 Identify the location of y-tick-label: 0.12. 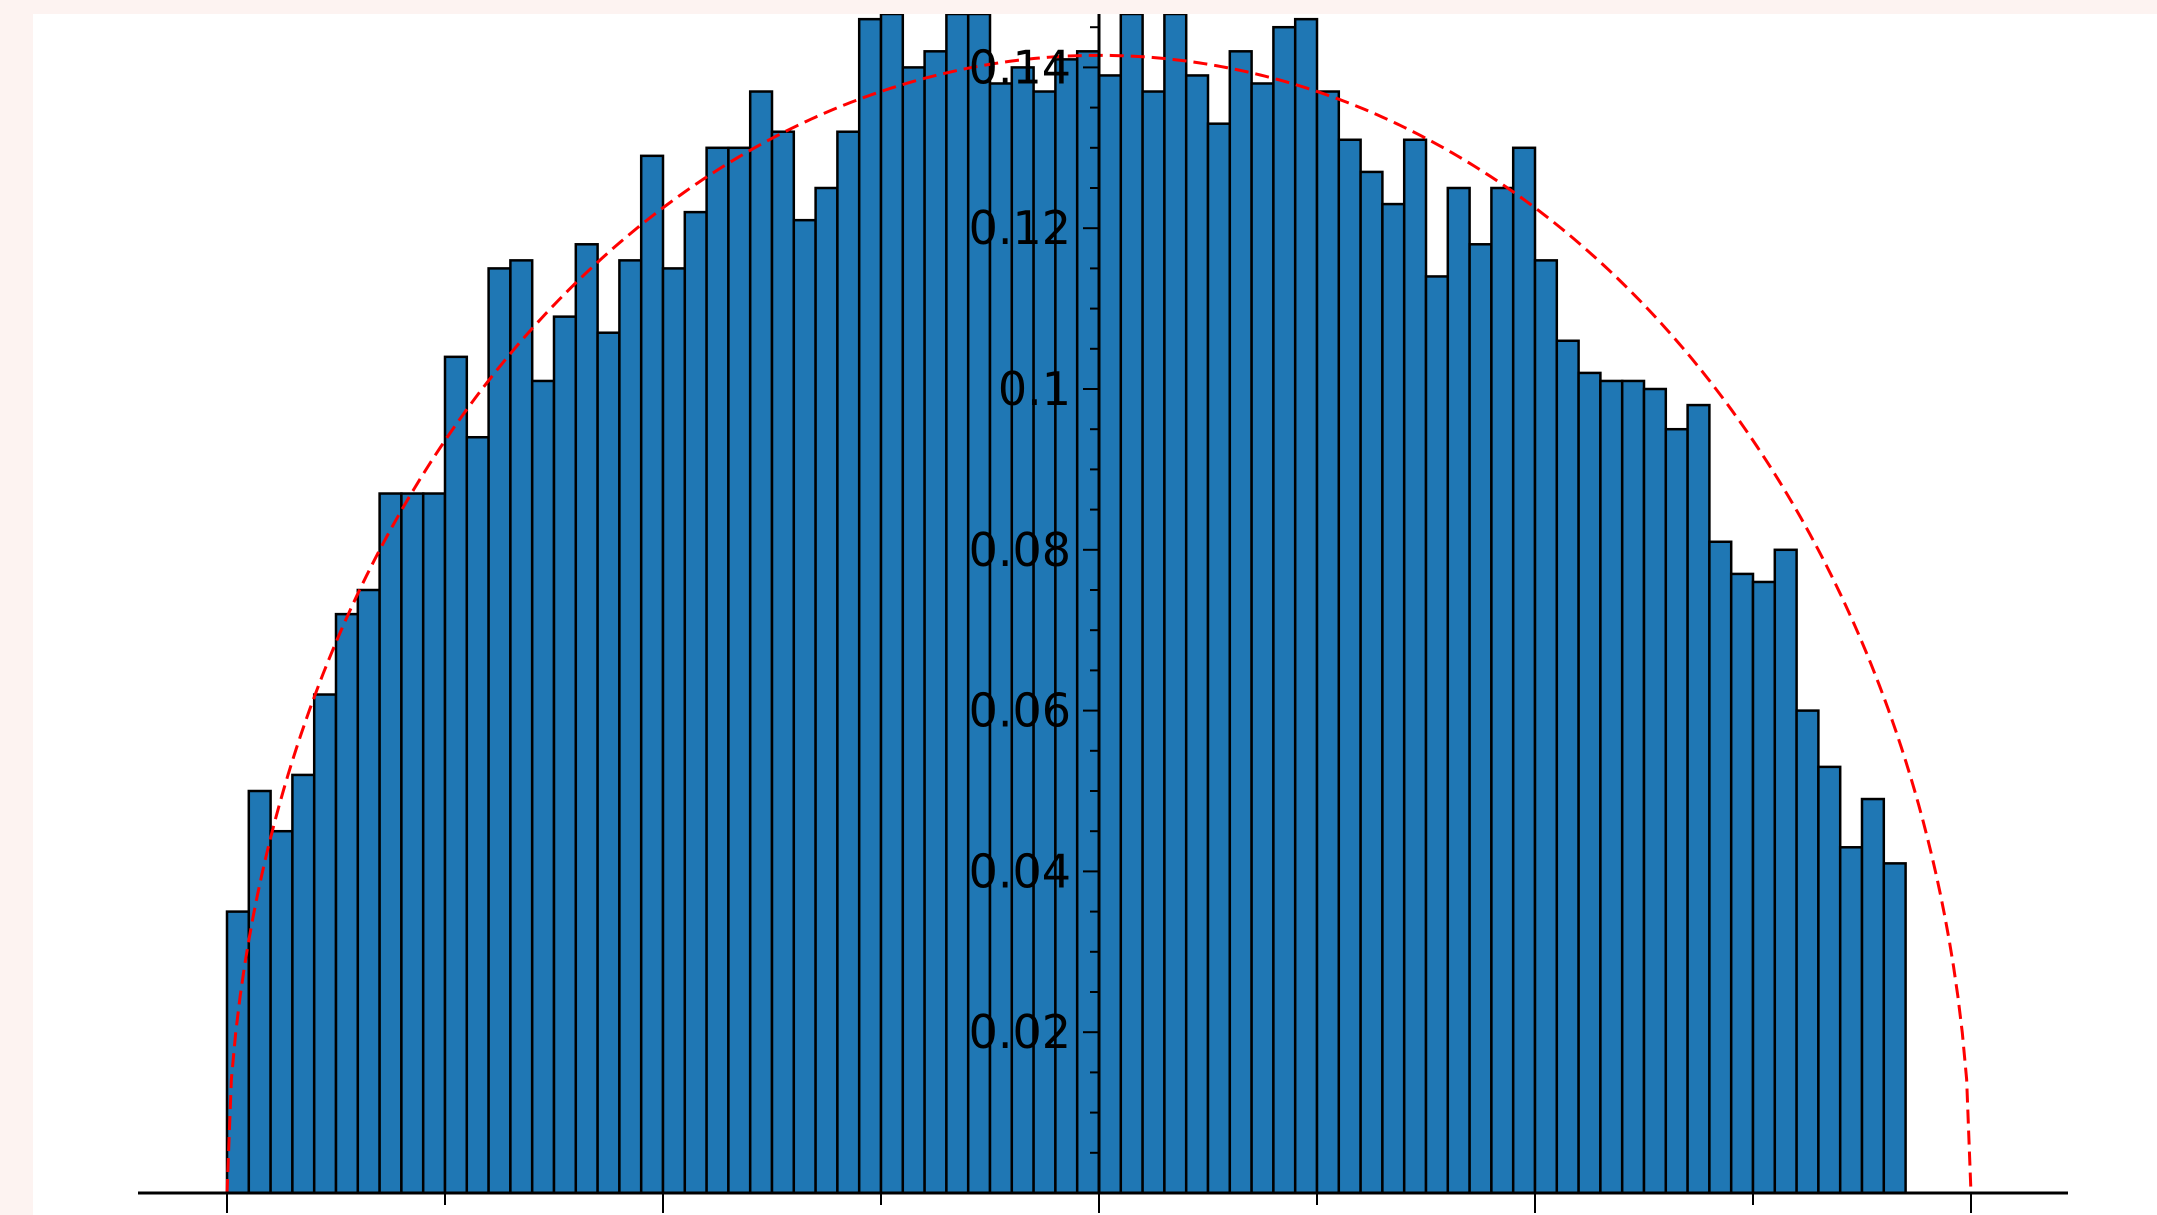
(1020, 228).